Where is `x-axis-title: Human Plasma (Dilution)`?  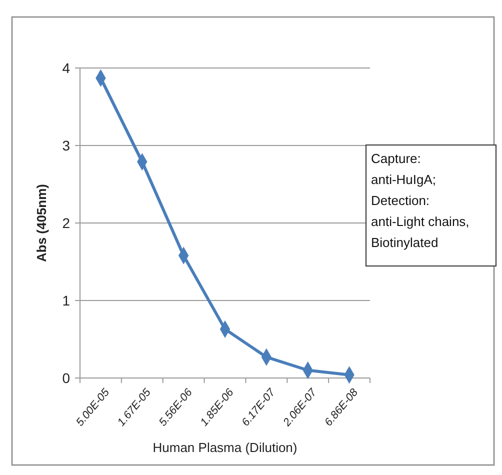
x-axis-title: Human Plasma (Dilution) is located at coordinates (225, 447).